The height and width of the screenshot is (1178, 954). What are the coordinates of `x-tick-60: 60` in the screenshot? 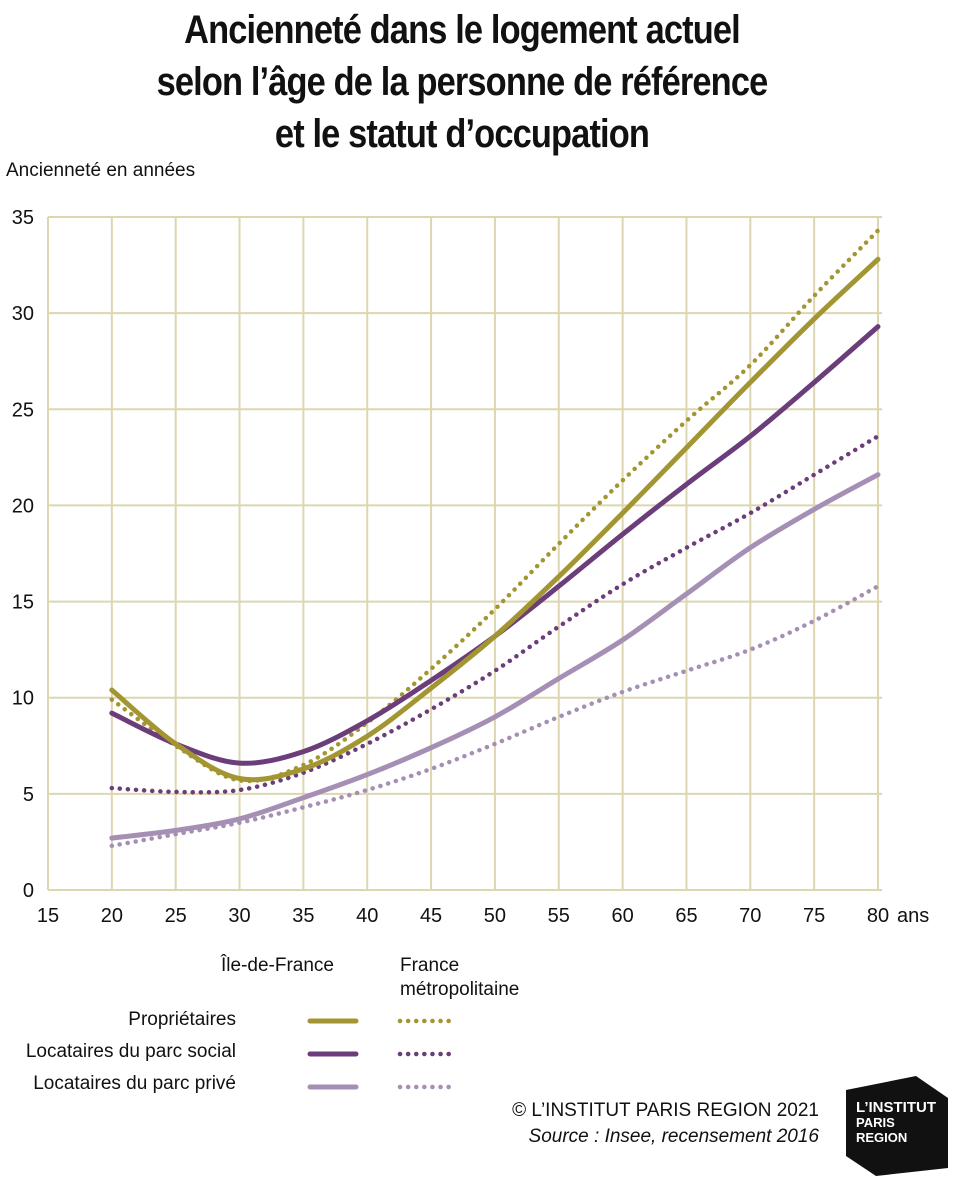 It's located at (622, 916).